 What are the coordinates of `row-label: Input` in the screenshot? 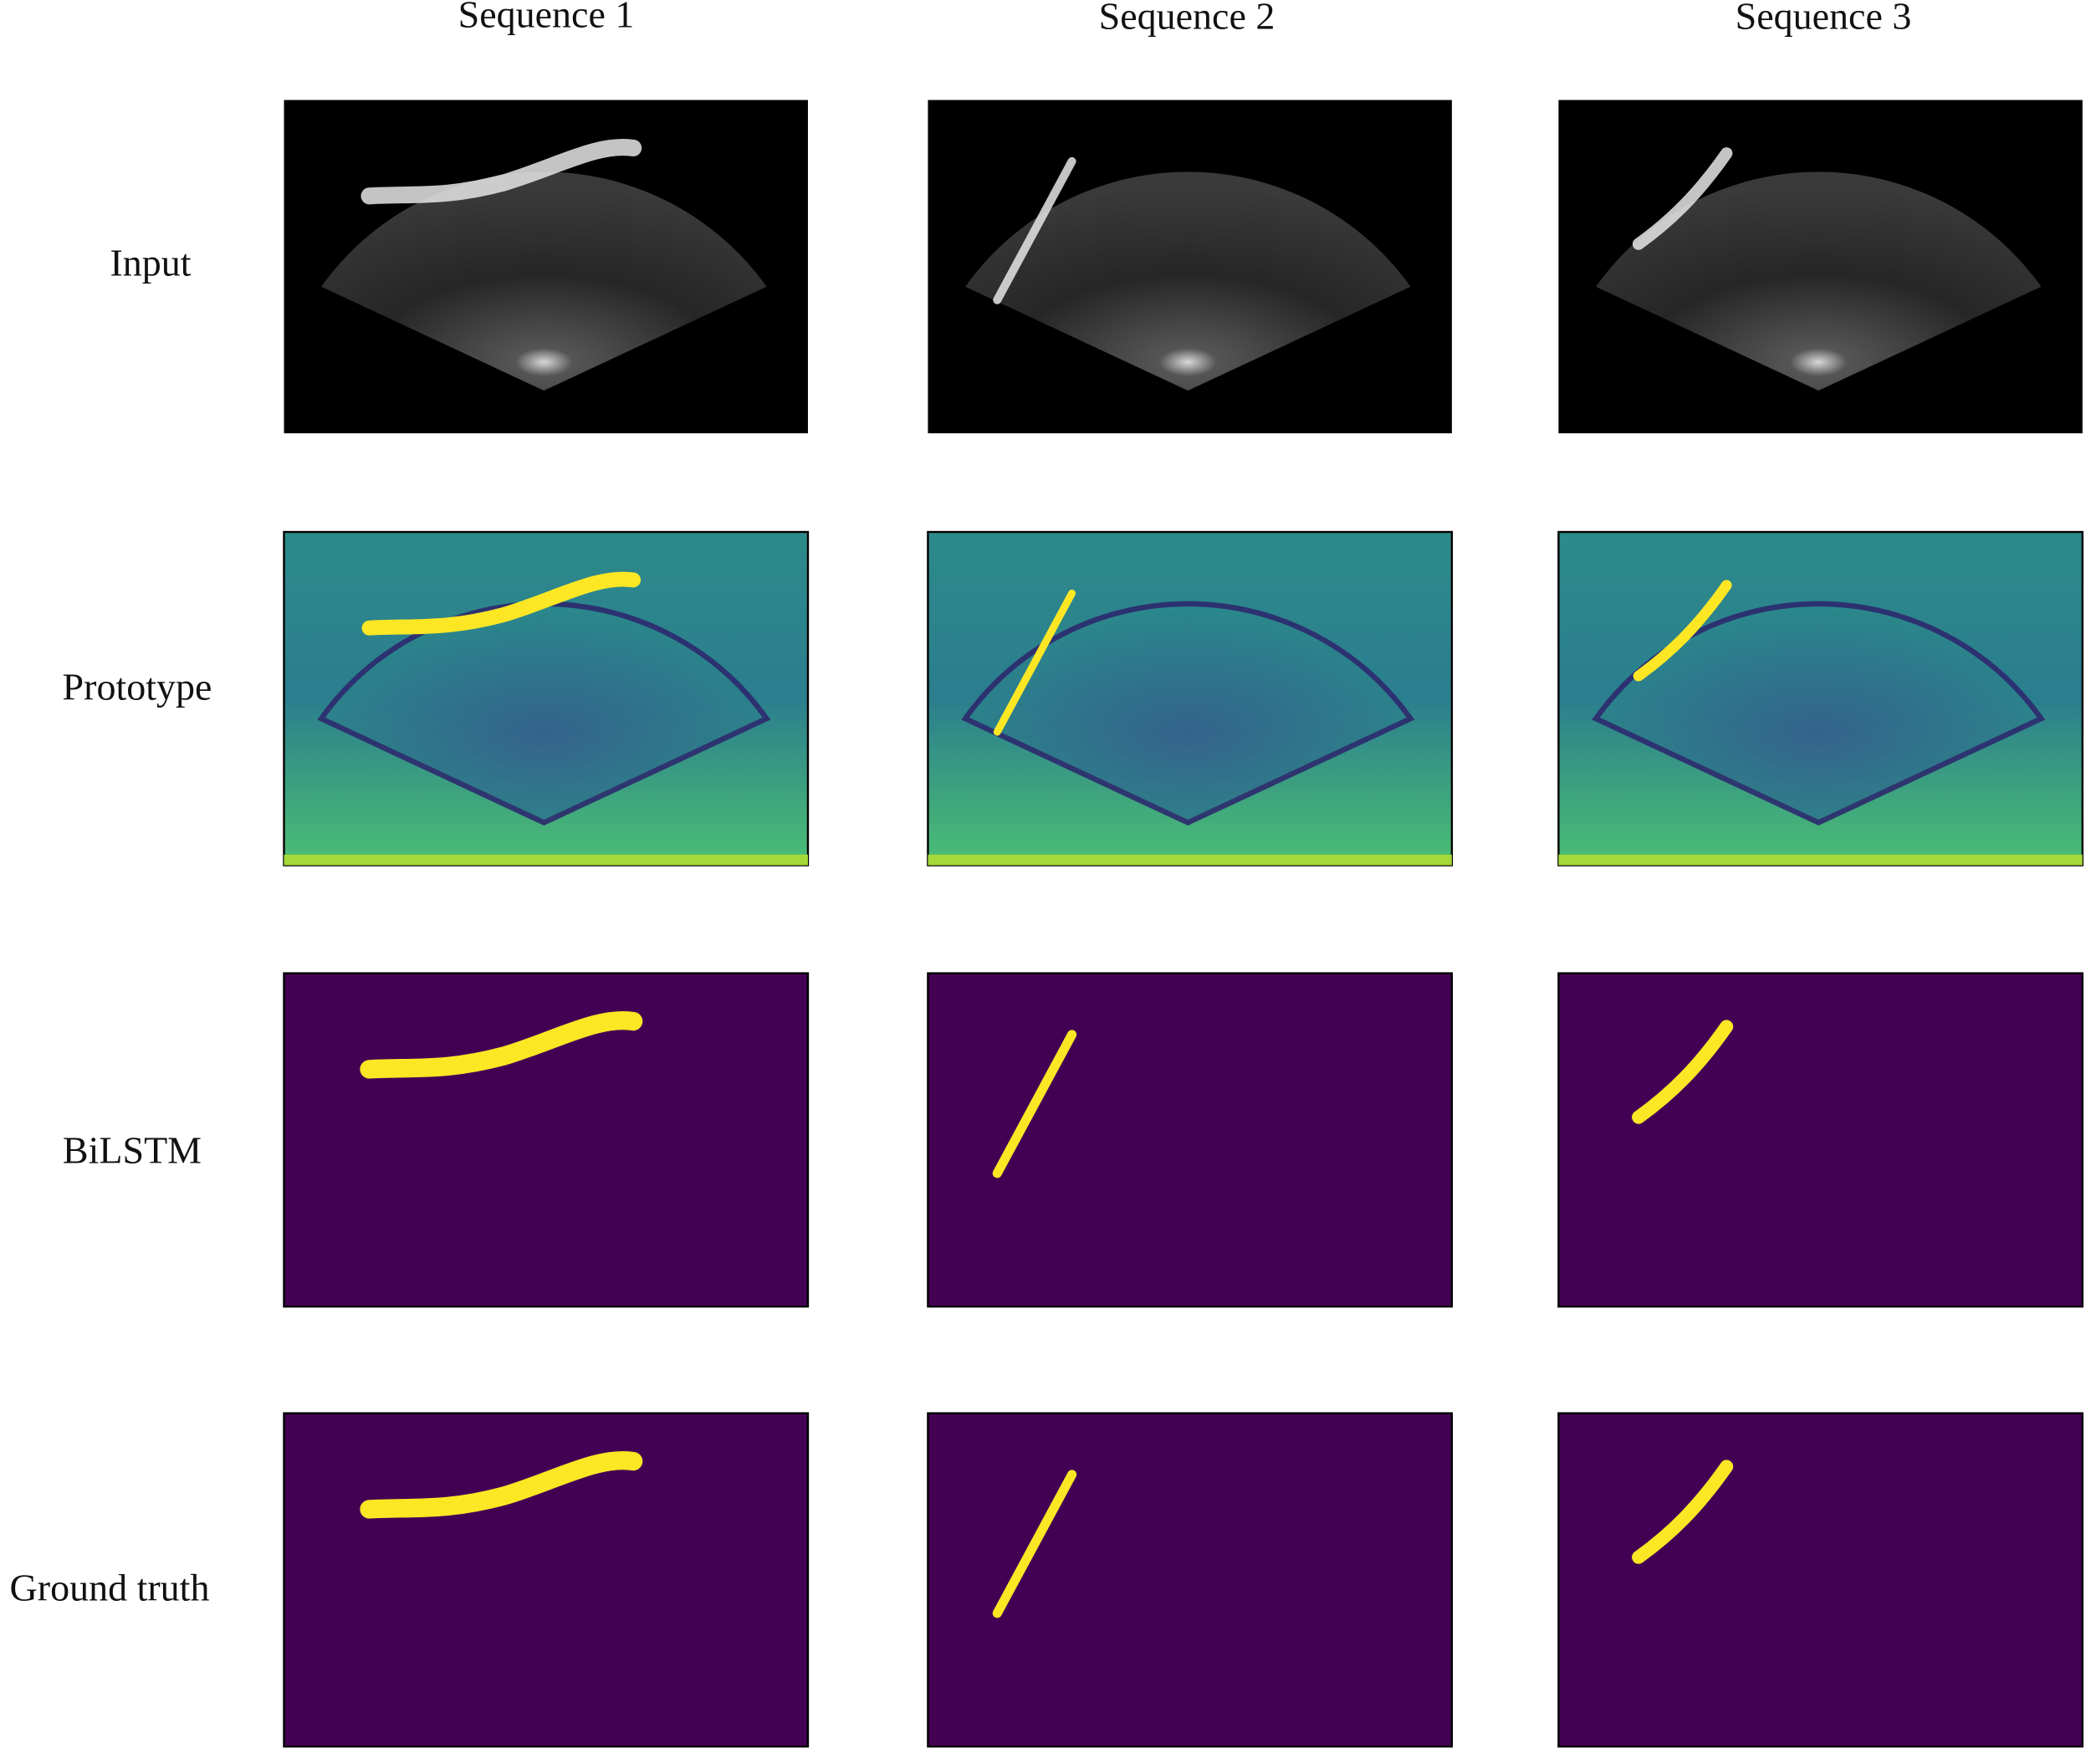 It's located at (150, 263).